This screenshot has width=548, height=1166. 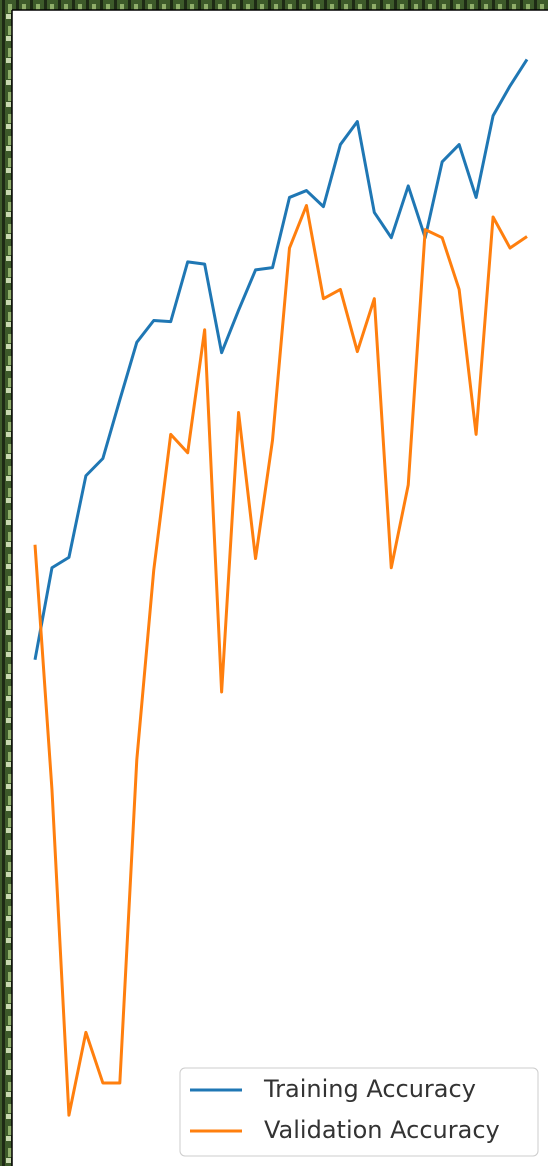 What do you see at coordinates (382, 1130) in the screenshot?
I see `legend-label: Validation Accuracy` at bounding box center [382, 1130].